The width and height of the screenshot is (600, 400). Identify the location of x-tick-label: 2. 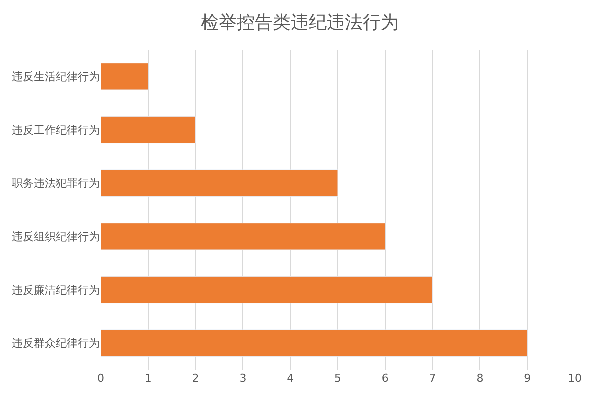
(196, 378).